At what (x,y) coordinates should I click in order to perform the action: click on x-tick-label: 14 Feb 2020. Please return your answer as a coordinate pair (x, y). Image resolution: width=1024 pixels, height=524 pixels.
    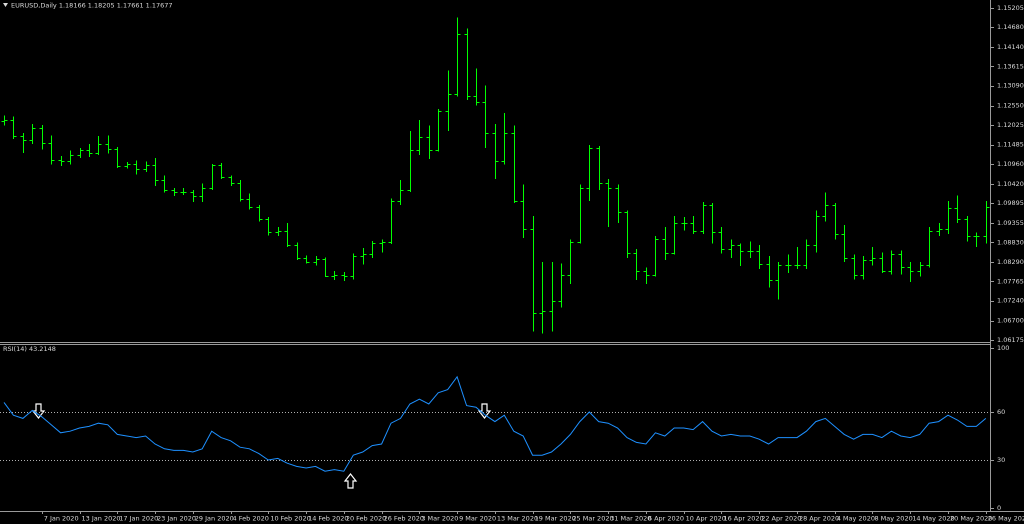
    Looking at the image, I should click on (328, 519).